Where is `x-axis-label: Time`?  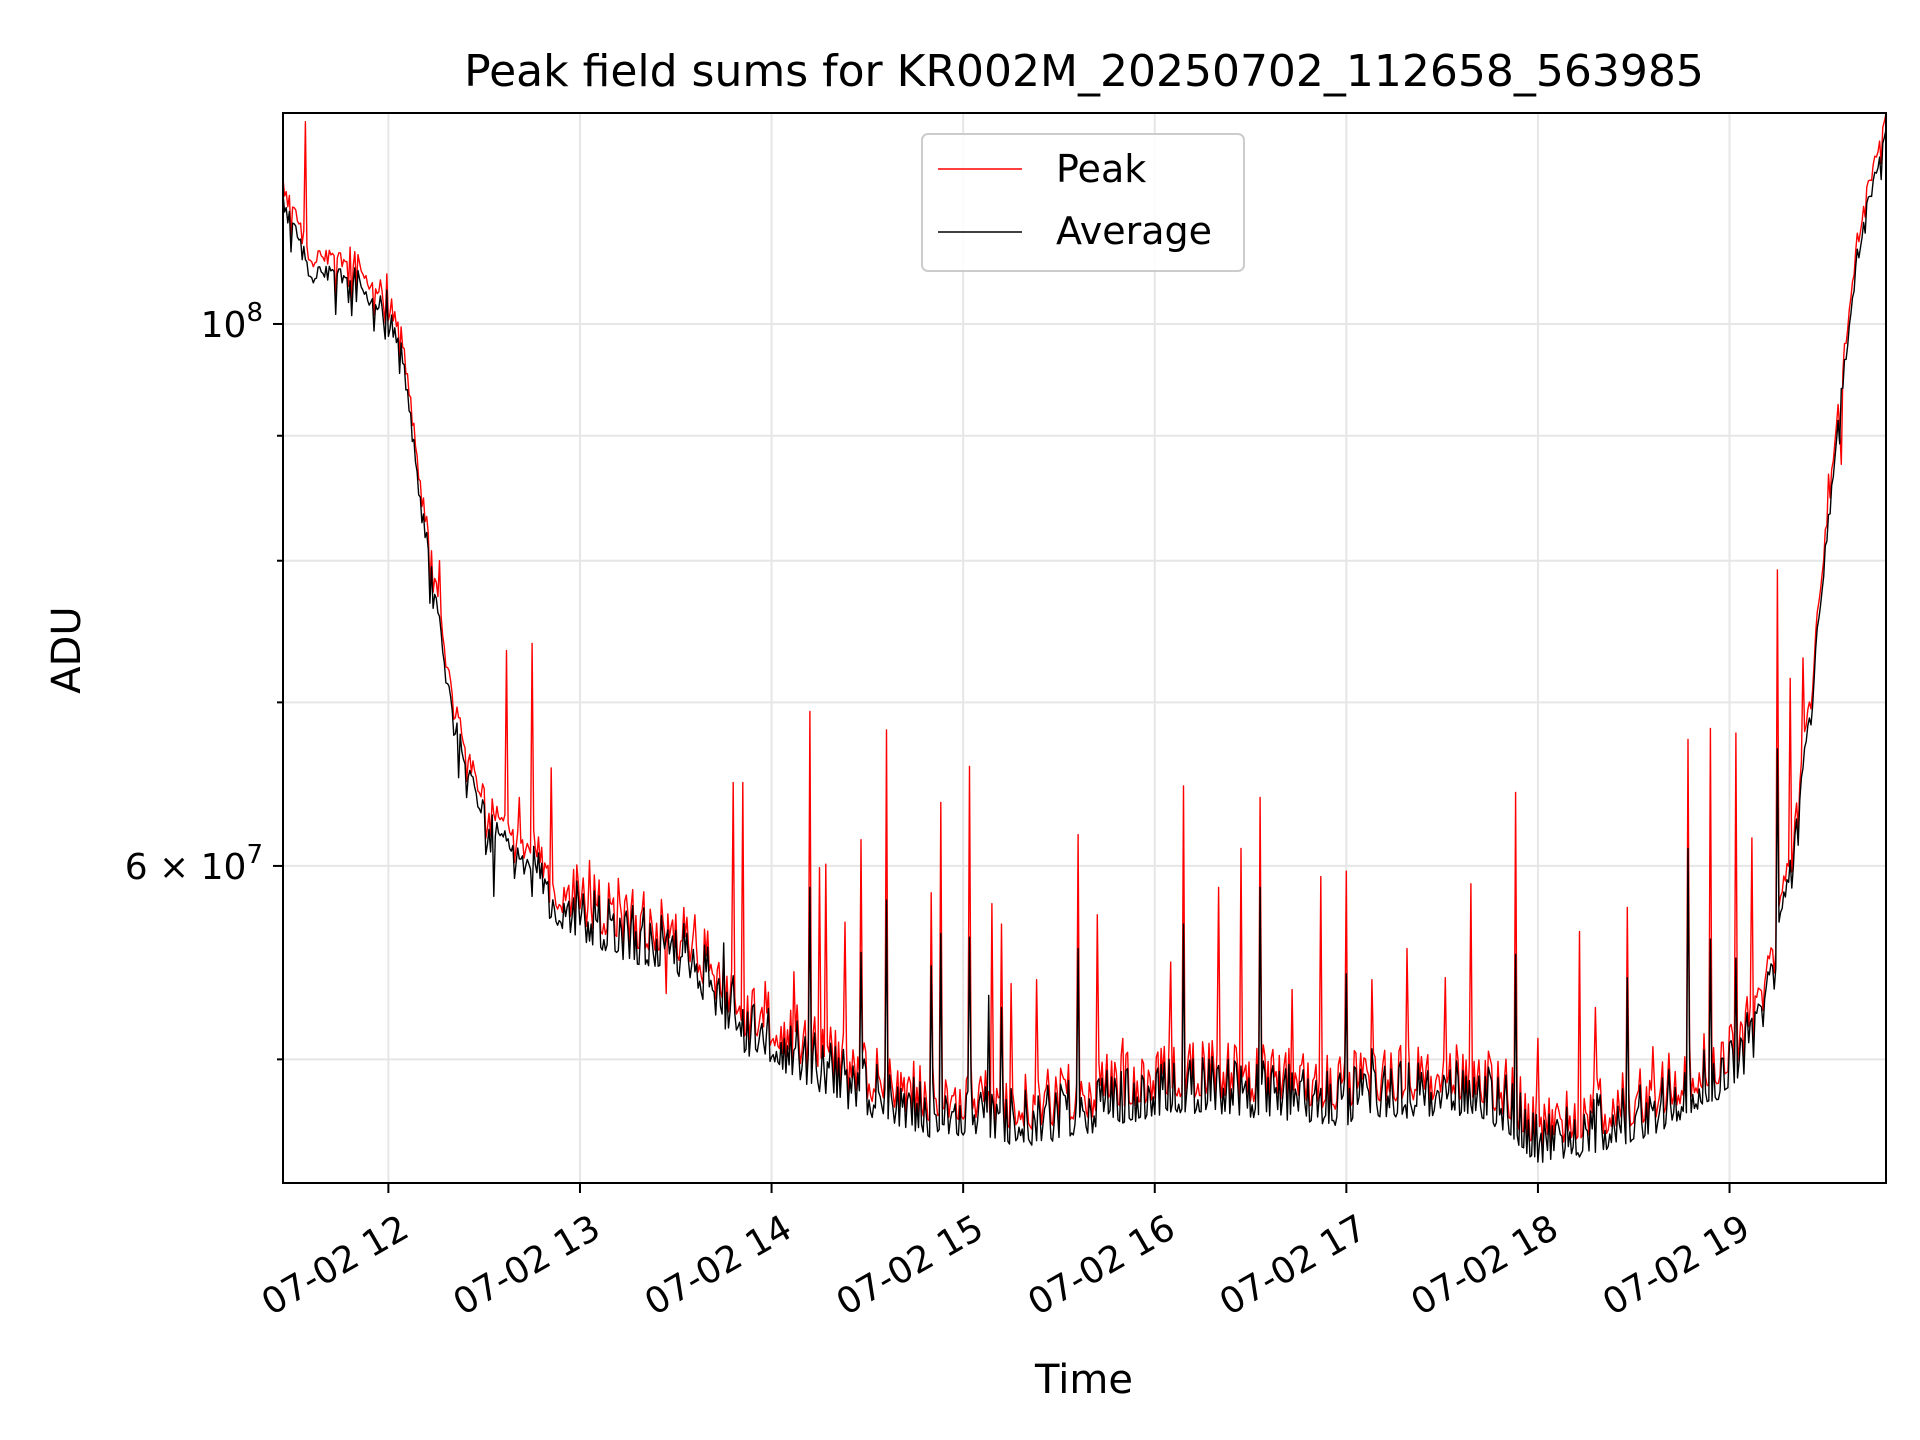 x-axis-label: Time is located at coordinates (1083, 1380).